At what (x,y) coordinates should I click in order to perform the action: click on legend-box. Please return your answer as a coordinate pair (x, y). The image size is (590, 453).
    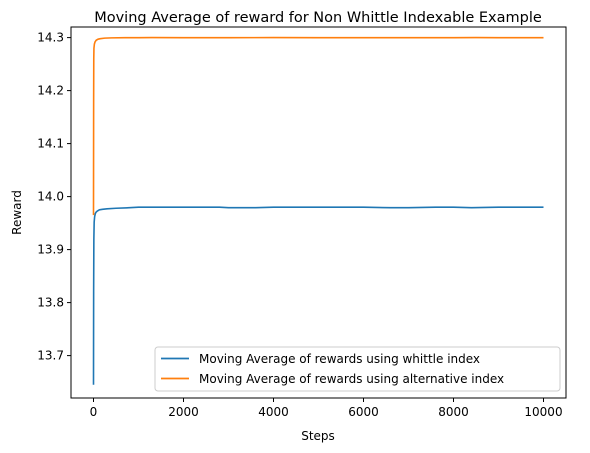
    Looking at the image, I should click on (357, 369).